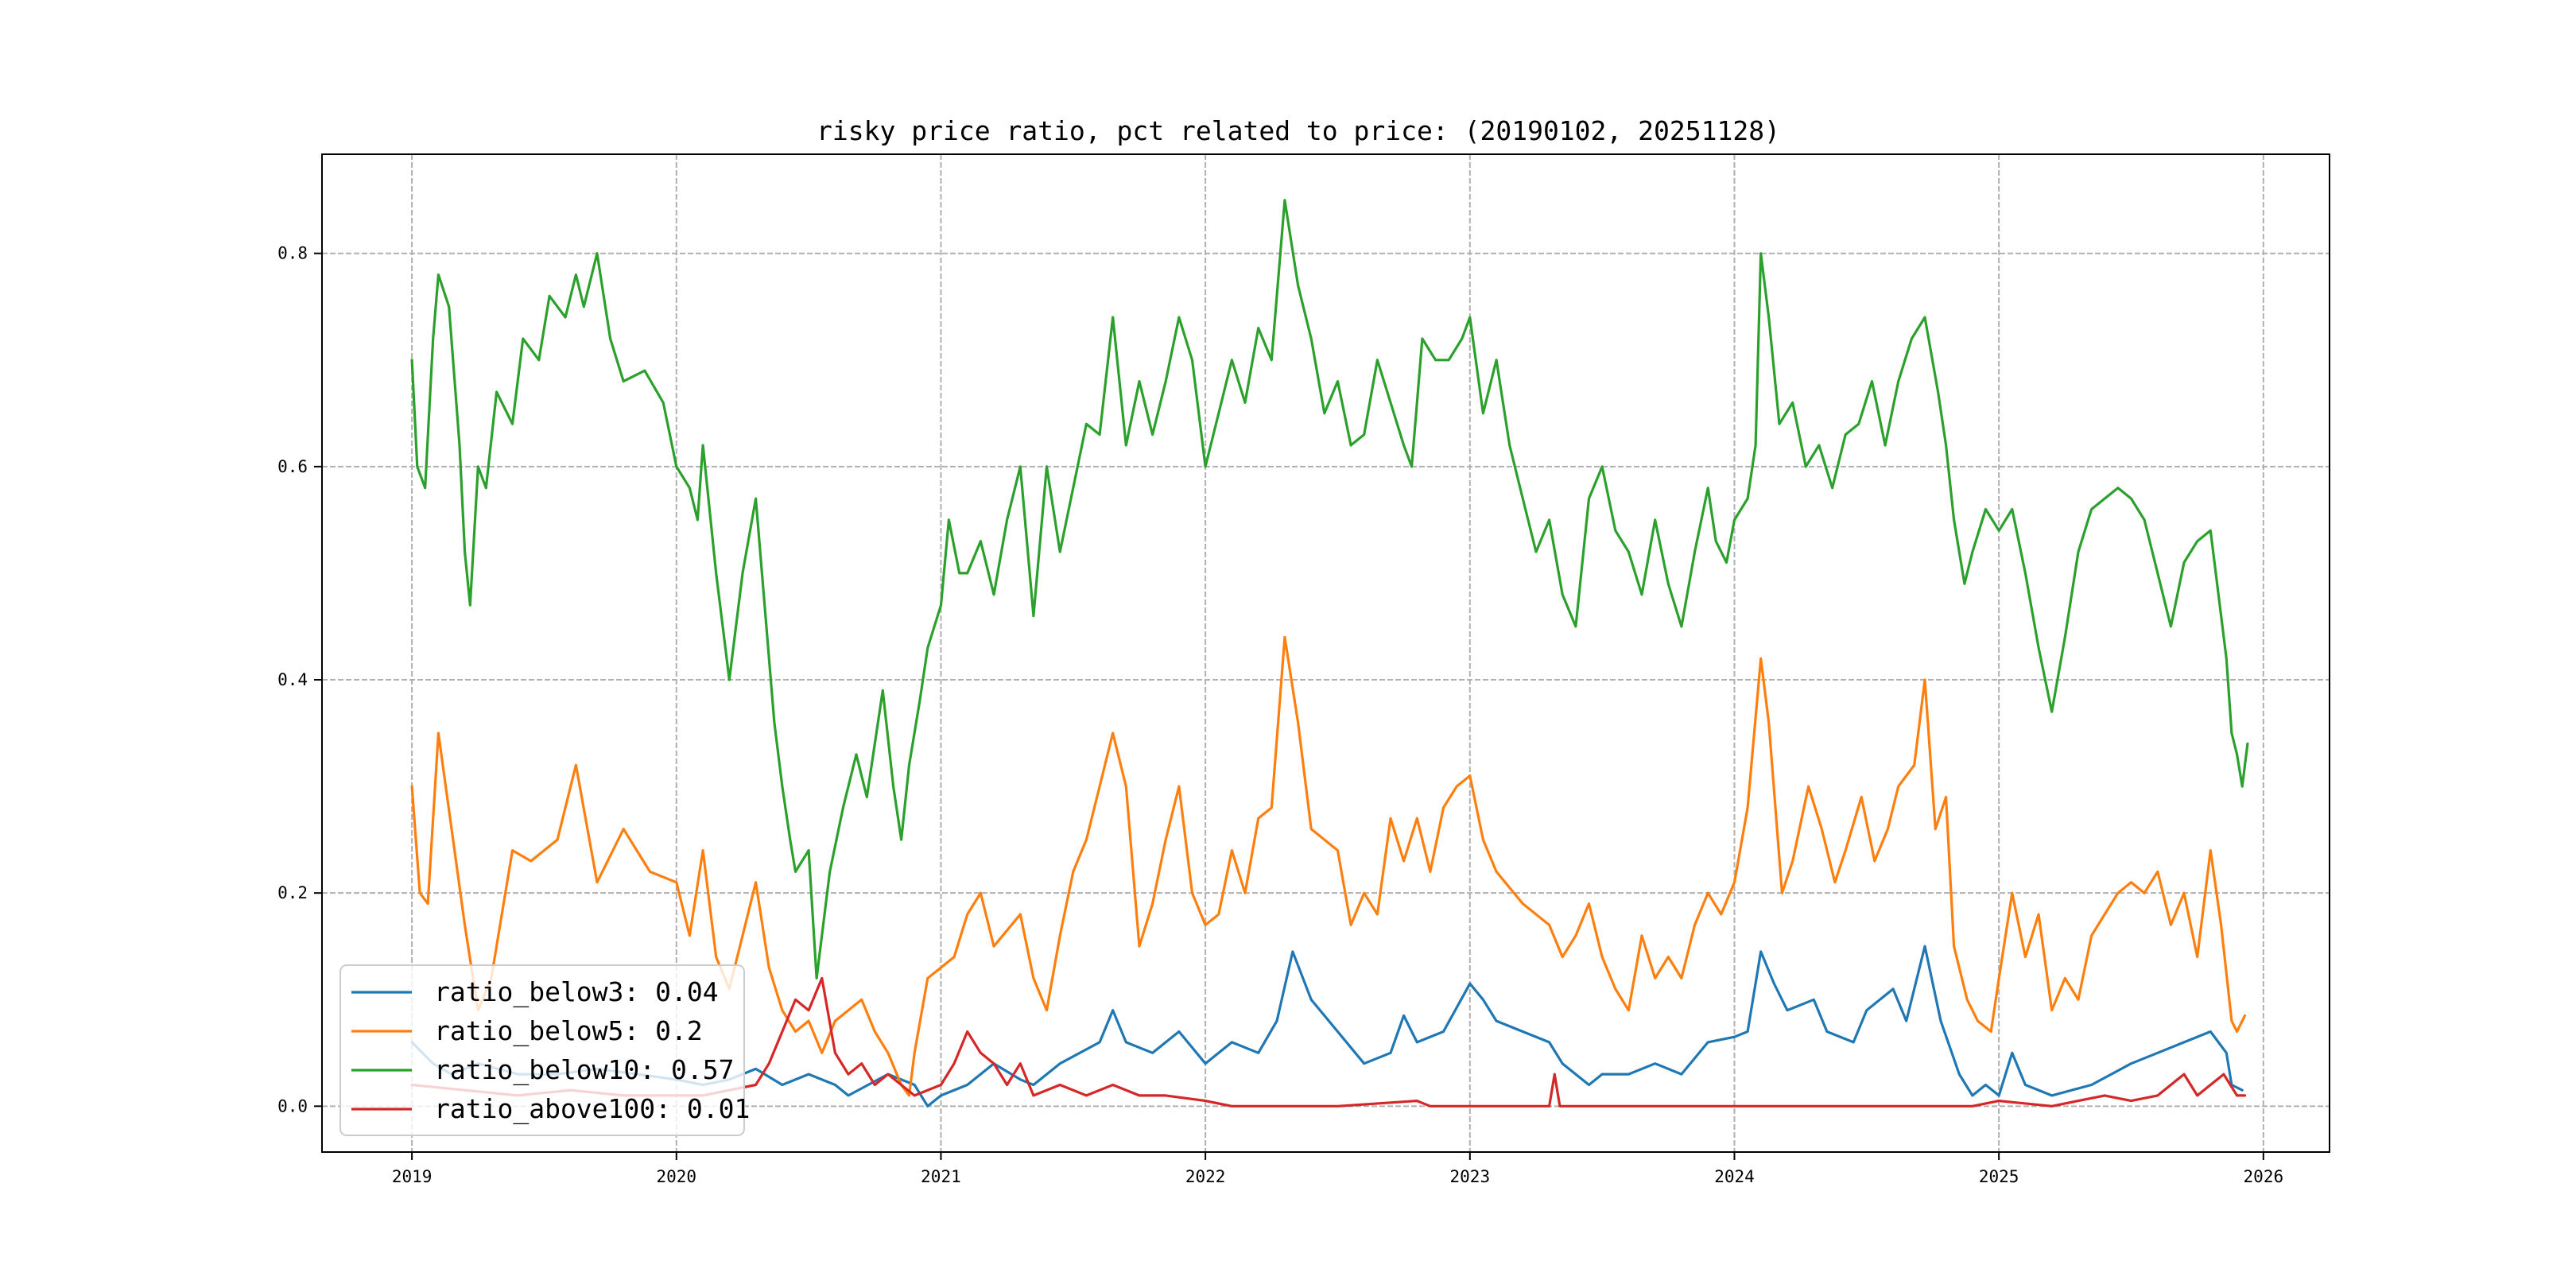 The image size is (2576, 1288). What do you see at coordinates (676, 1176) in the screenshot?
I see `x-tick-label: 2020` at bounding box center [676, 1176].